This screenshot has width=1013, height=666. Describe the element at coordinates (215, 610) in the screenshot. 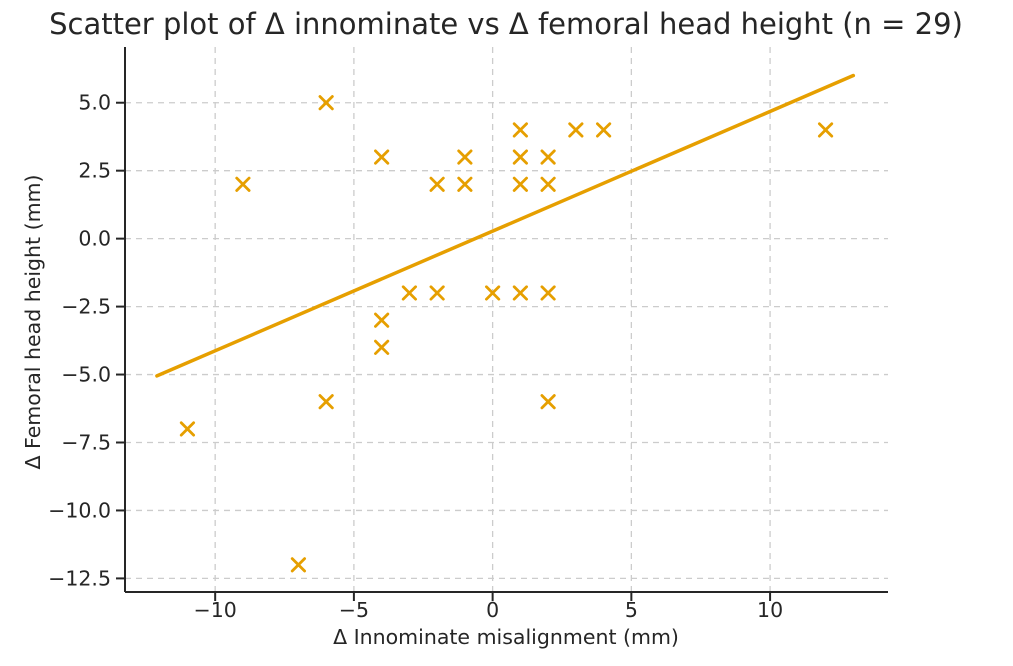

I see `x-tick-label: −10` at that location.